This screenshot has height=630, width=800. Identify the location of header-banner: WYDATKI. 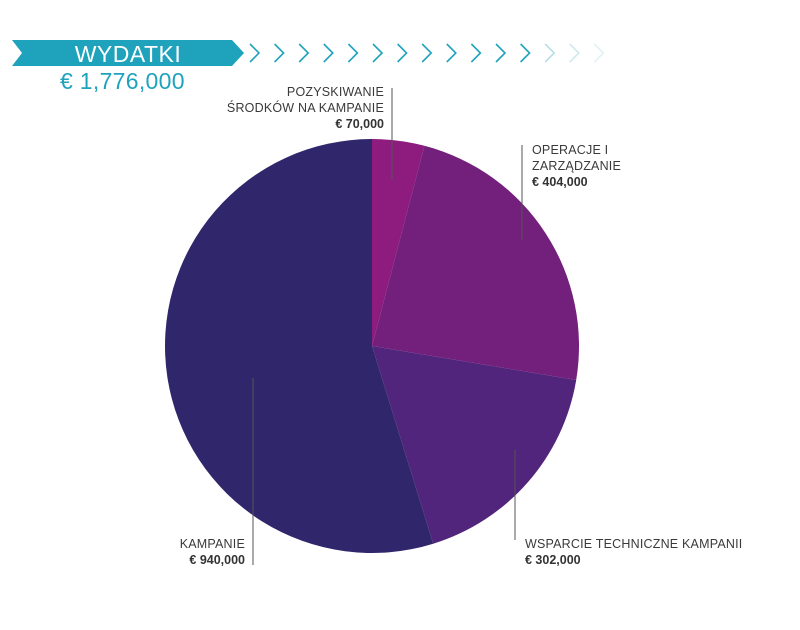
(308, 53).